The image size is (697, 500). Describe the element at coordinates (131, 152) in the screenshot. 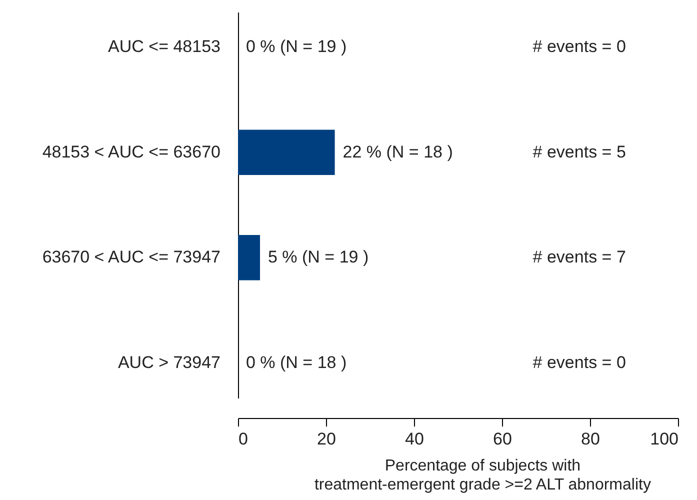

I see `y-tick-label: 48153 < AUC <= 63670` at that location.